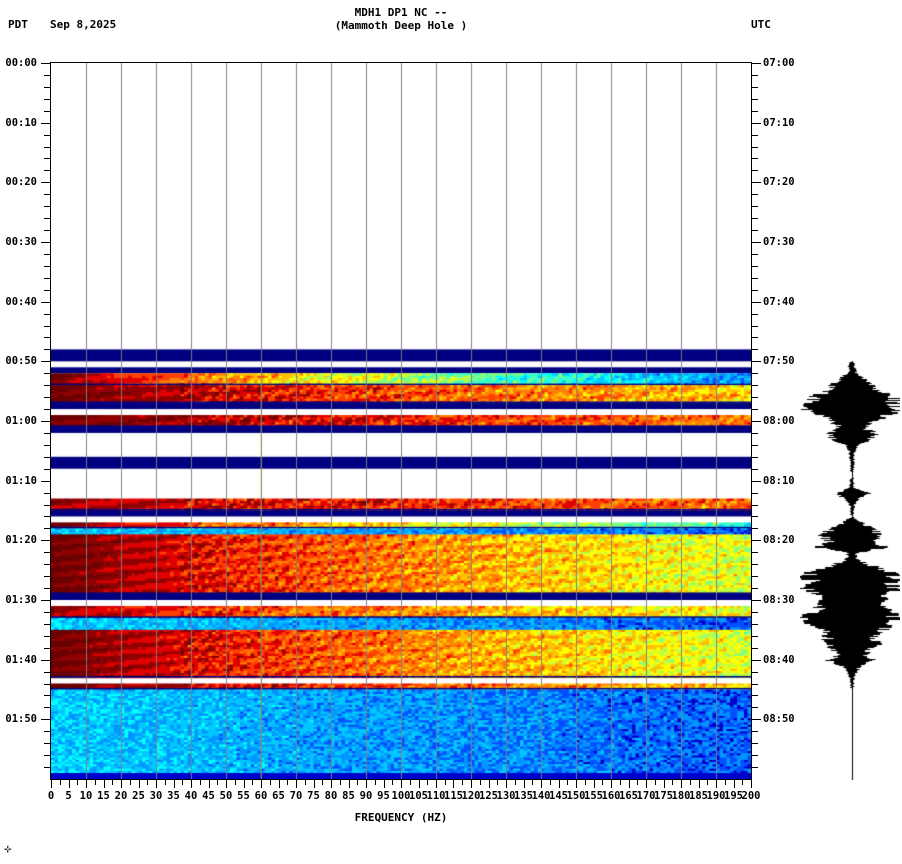 The width and height of the screenshot is (902, 864). Describe the element at coordinates (383, 796) in the screenshot. I see `frequency-label: 95` at that location.